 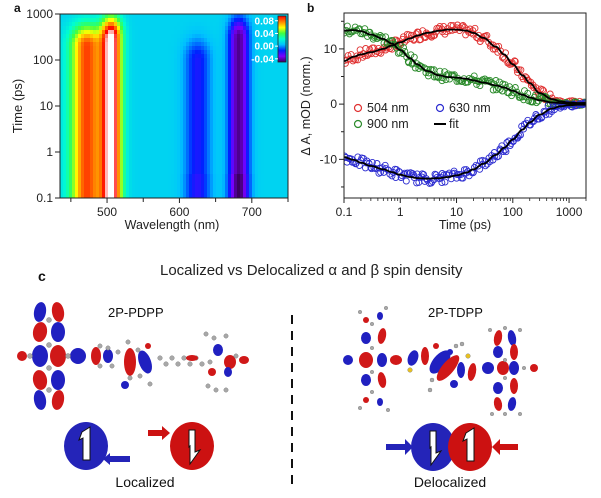 I want to click on fit-line, so click(x=465, y=66).